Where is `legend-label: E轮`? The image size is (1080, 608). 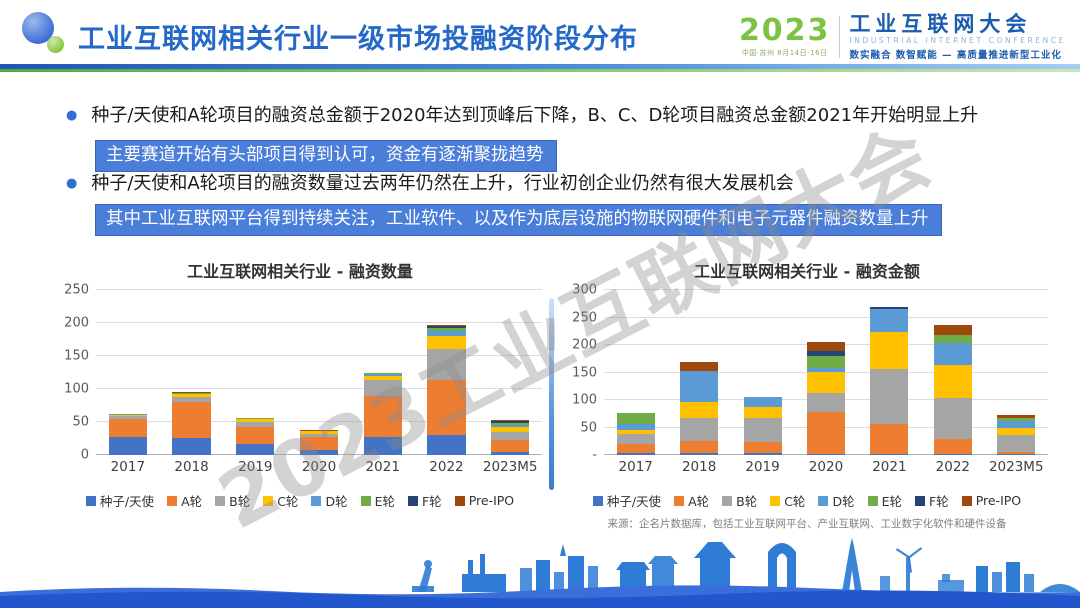 legend-label: E轮 is located at coordinates (384, 501).